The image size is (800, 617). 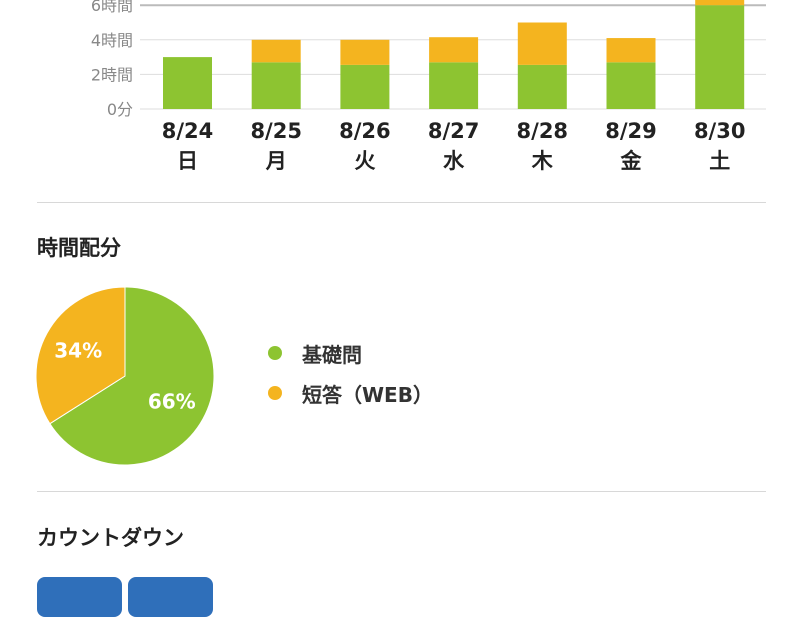 What do you see at coordinates (332, 354) in the screenshot?
I see `legend-label: 基礎問` at bounding box center [332, 354].